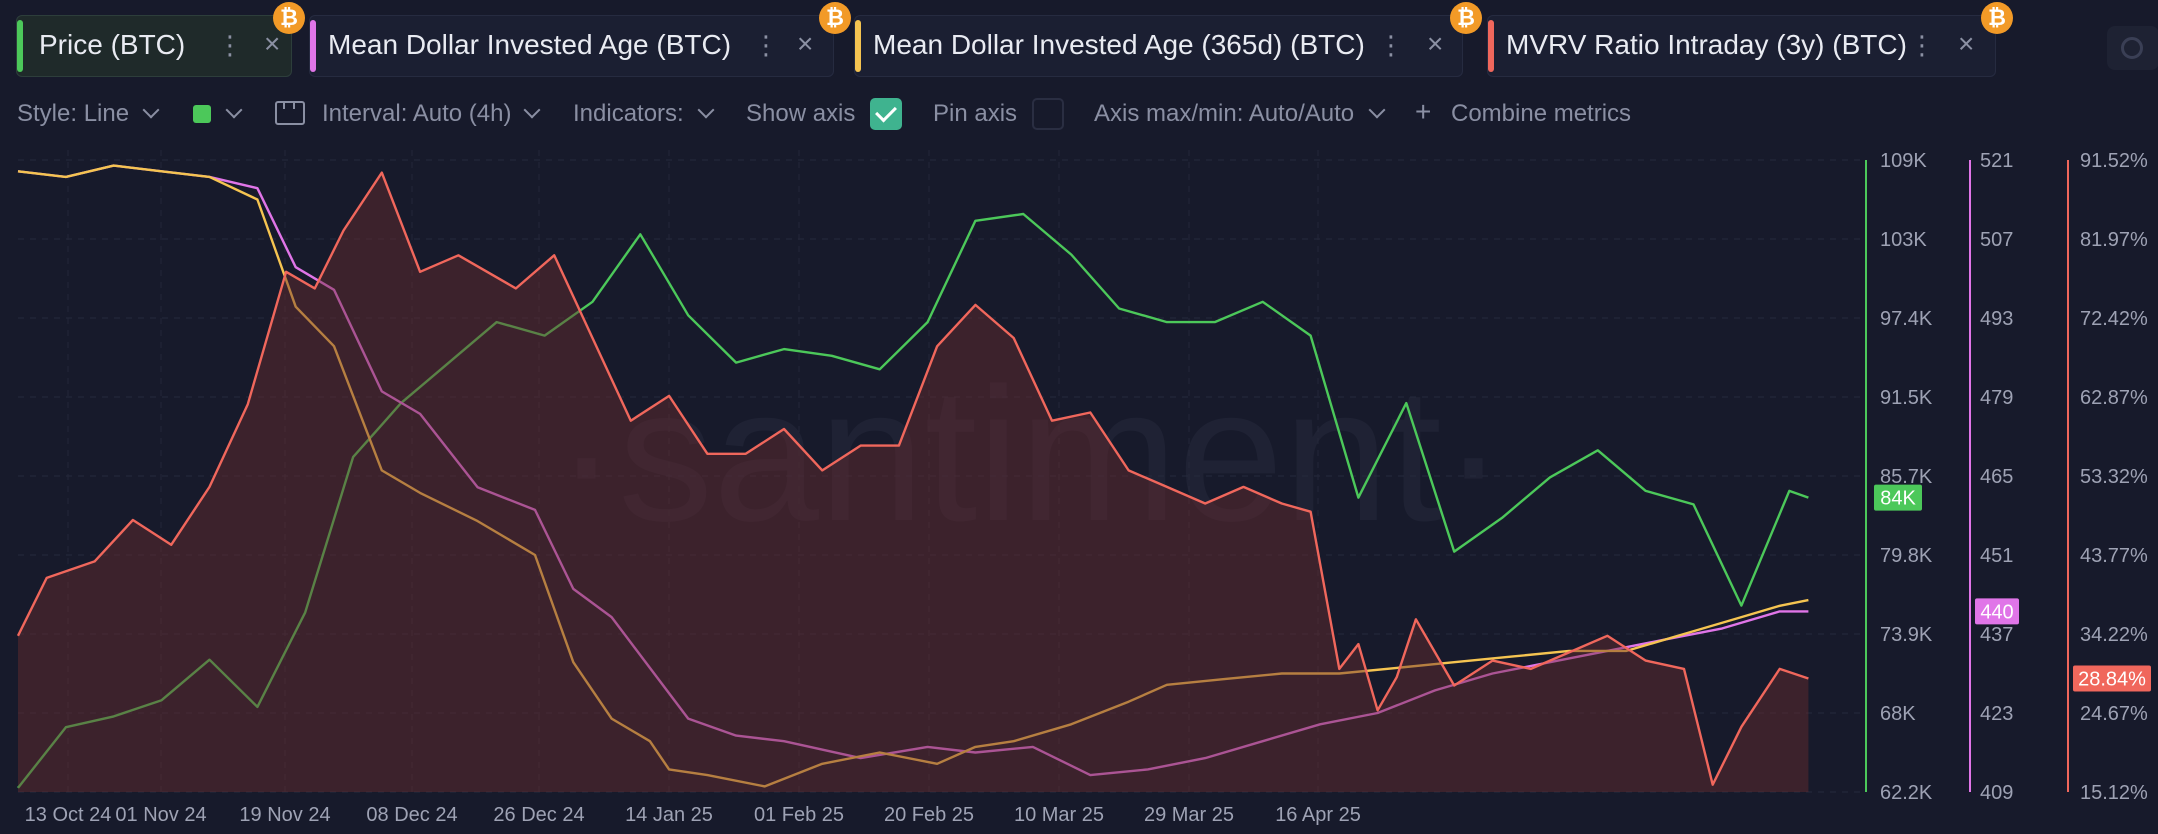 This screenshot has height=834, width=2158. What do you see at coordinates (1541, 113) in the screenshot?
I see `combine-metrics-button: Combine metrics` at bounding box center [1541, 113].